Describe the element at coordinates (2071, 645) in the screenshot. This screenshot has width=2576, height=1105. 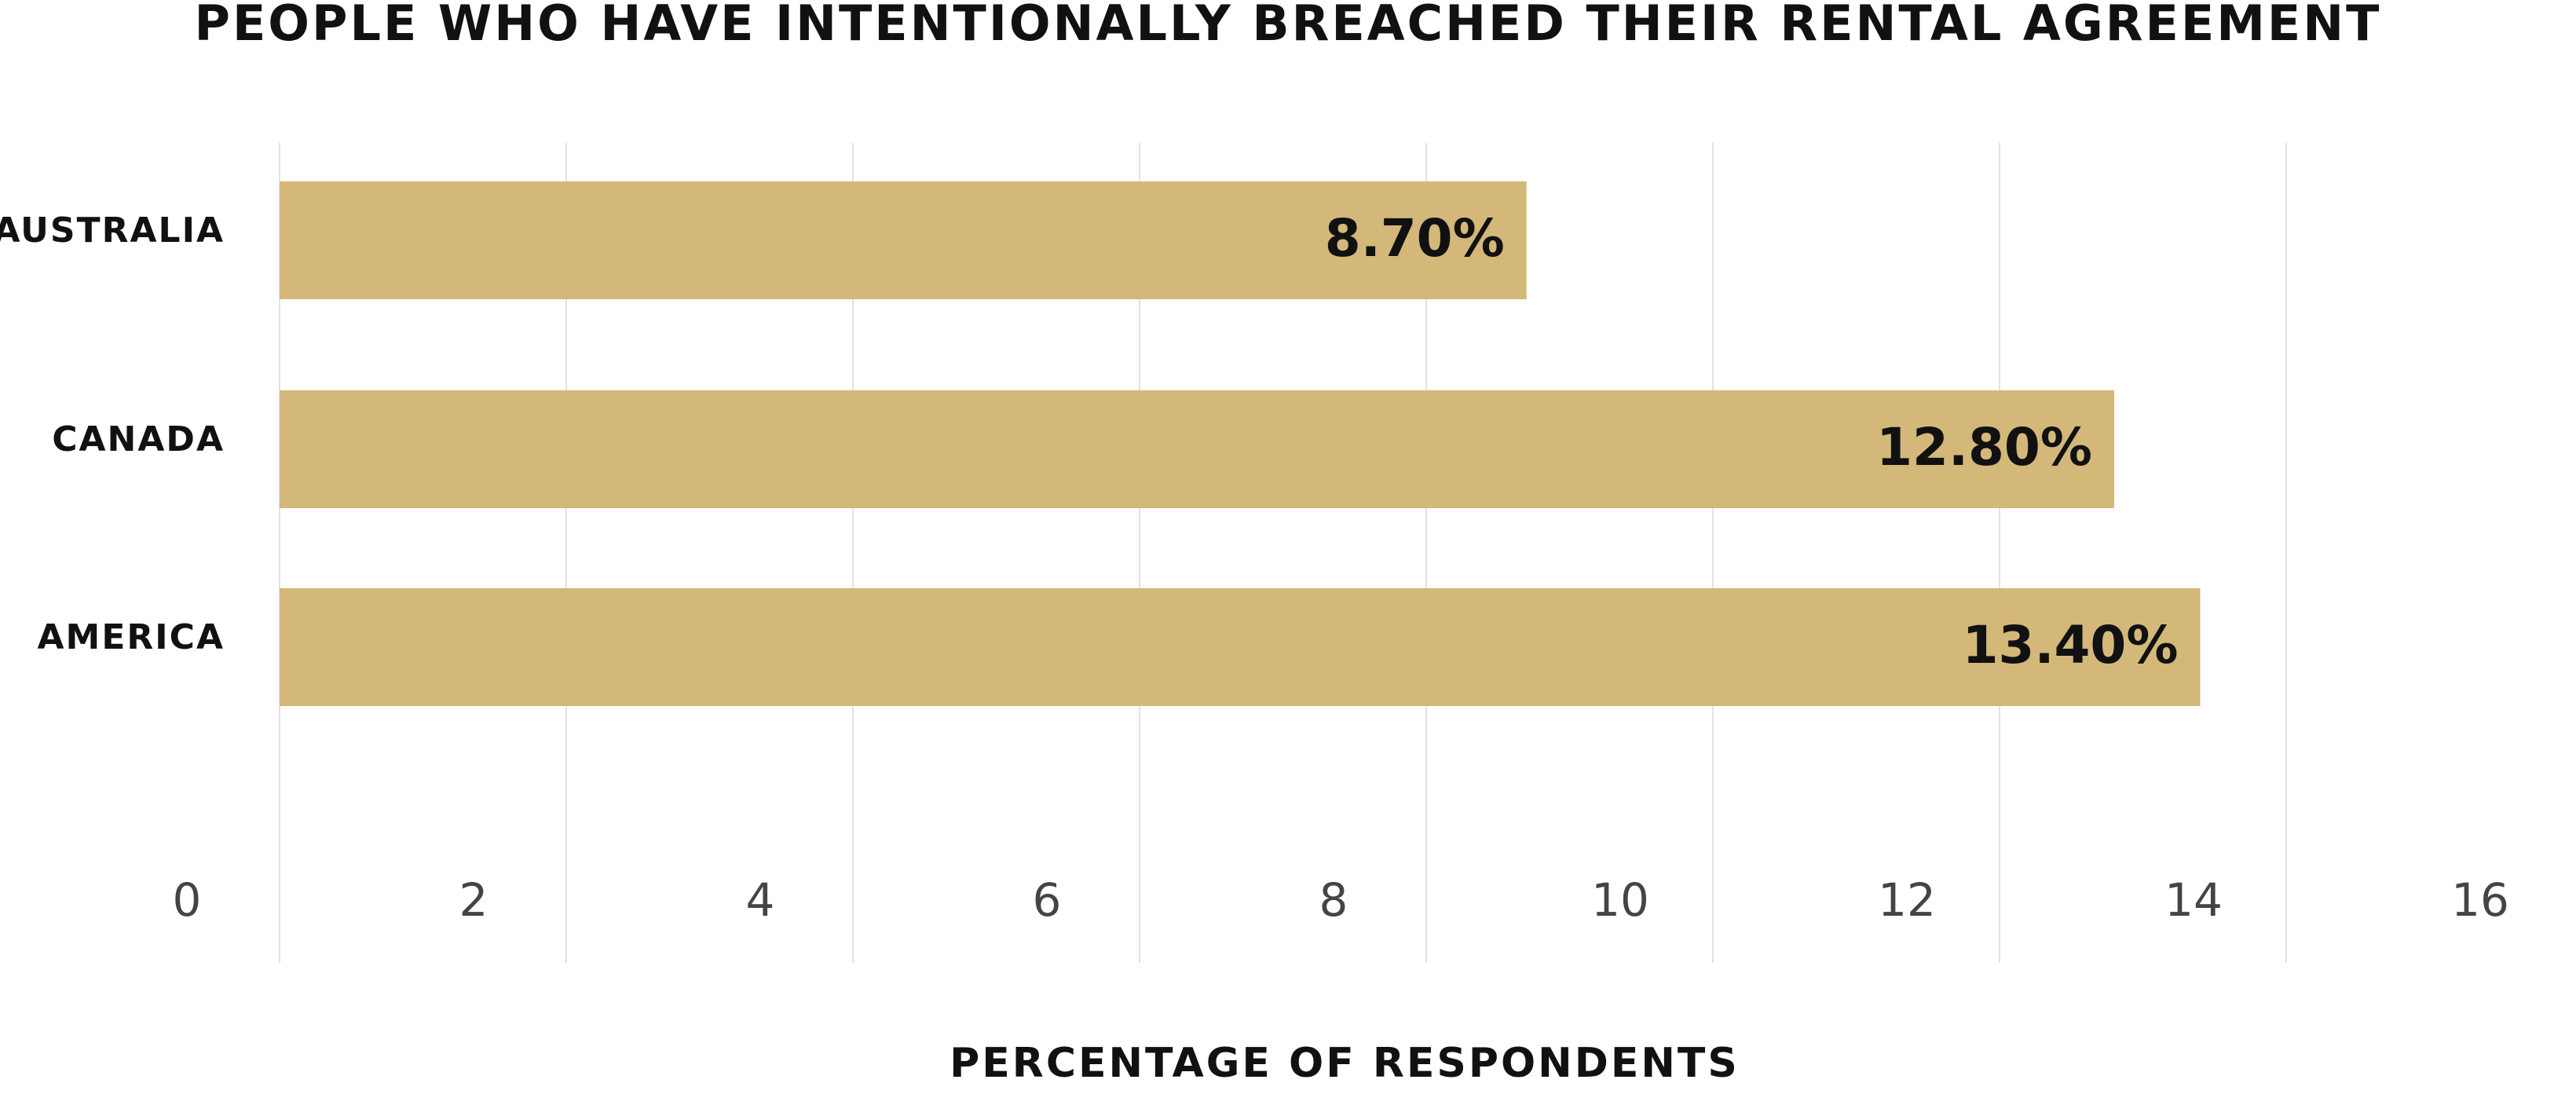
I see `value-label: 13.40%` at that location.